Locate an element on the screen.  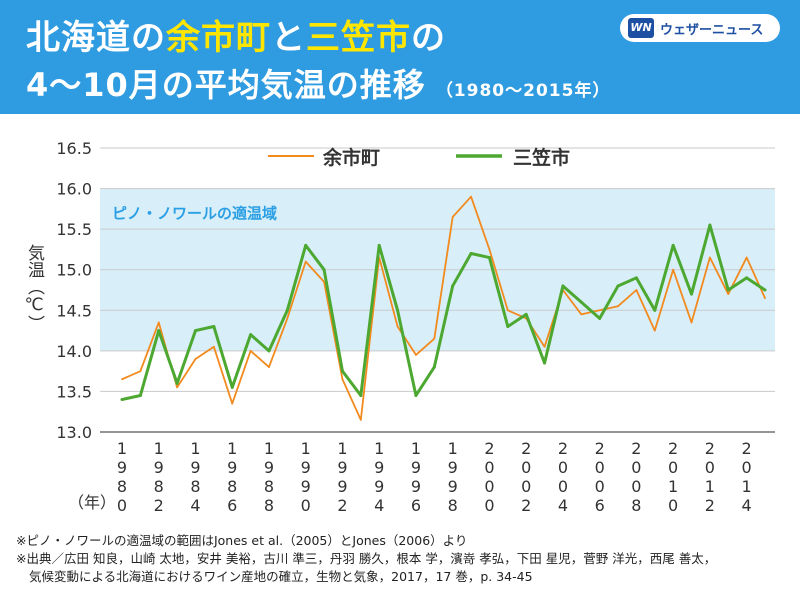
logo-text: ウェザーニュース is located at coordinates (712, 30).